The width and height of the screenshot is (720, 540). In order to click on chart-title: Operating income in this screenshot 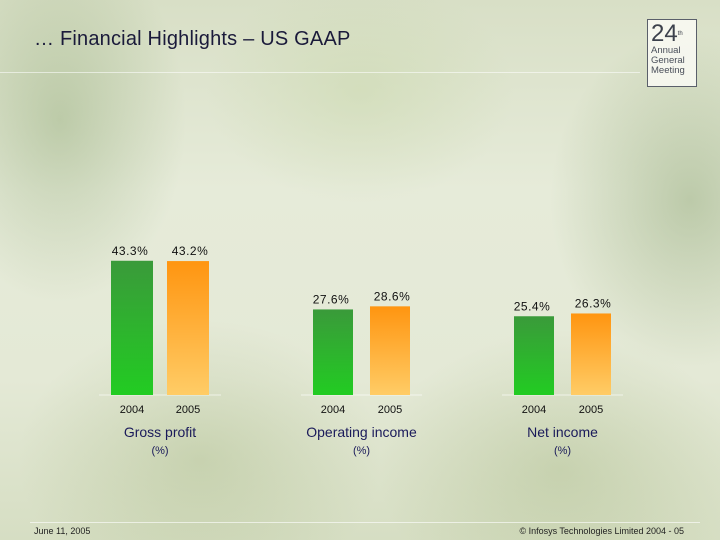, I will do `click(361, 432)`.